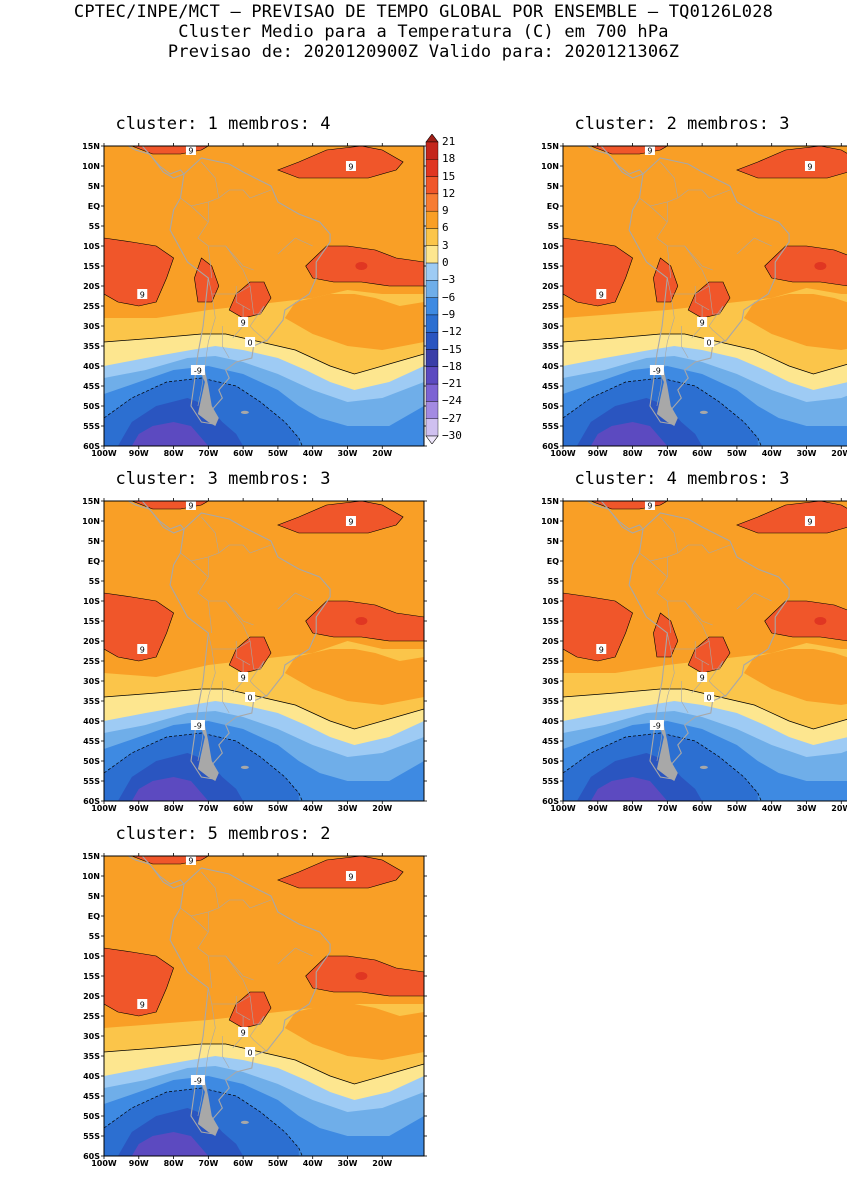  Describe the element at coordinates (452, 384) in the screenshot. I see `colorbar-level-label: −21` at that location.